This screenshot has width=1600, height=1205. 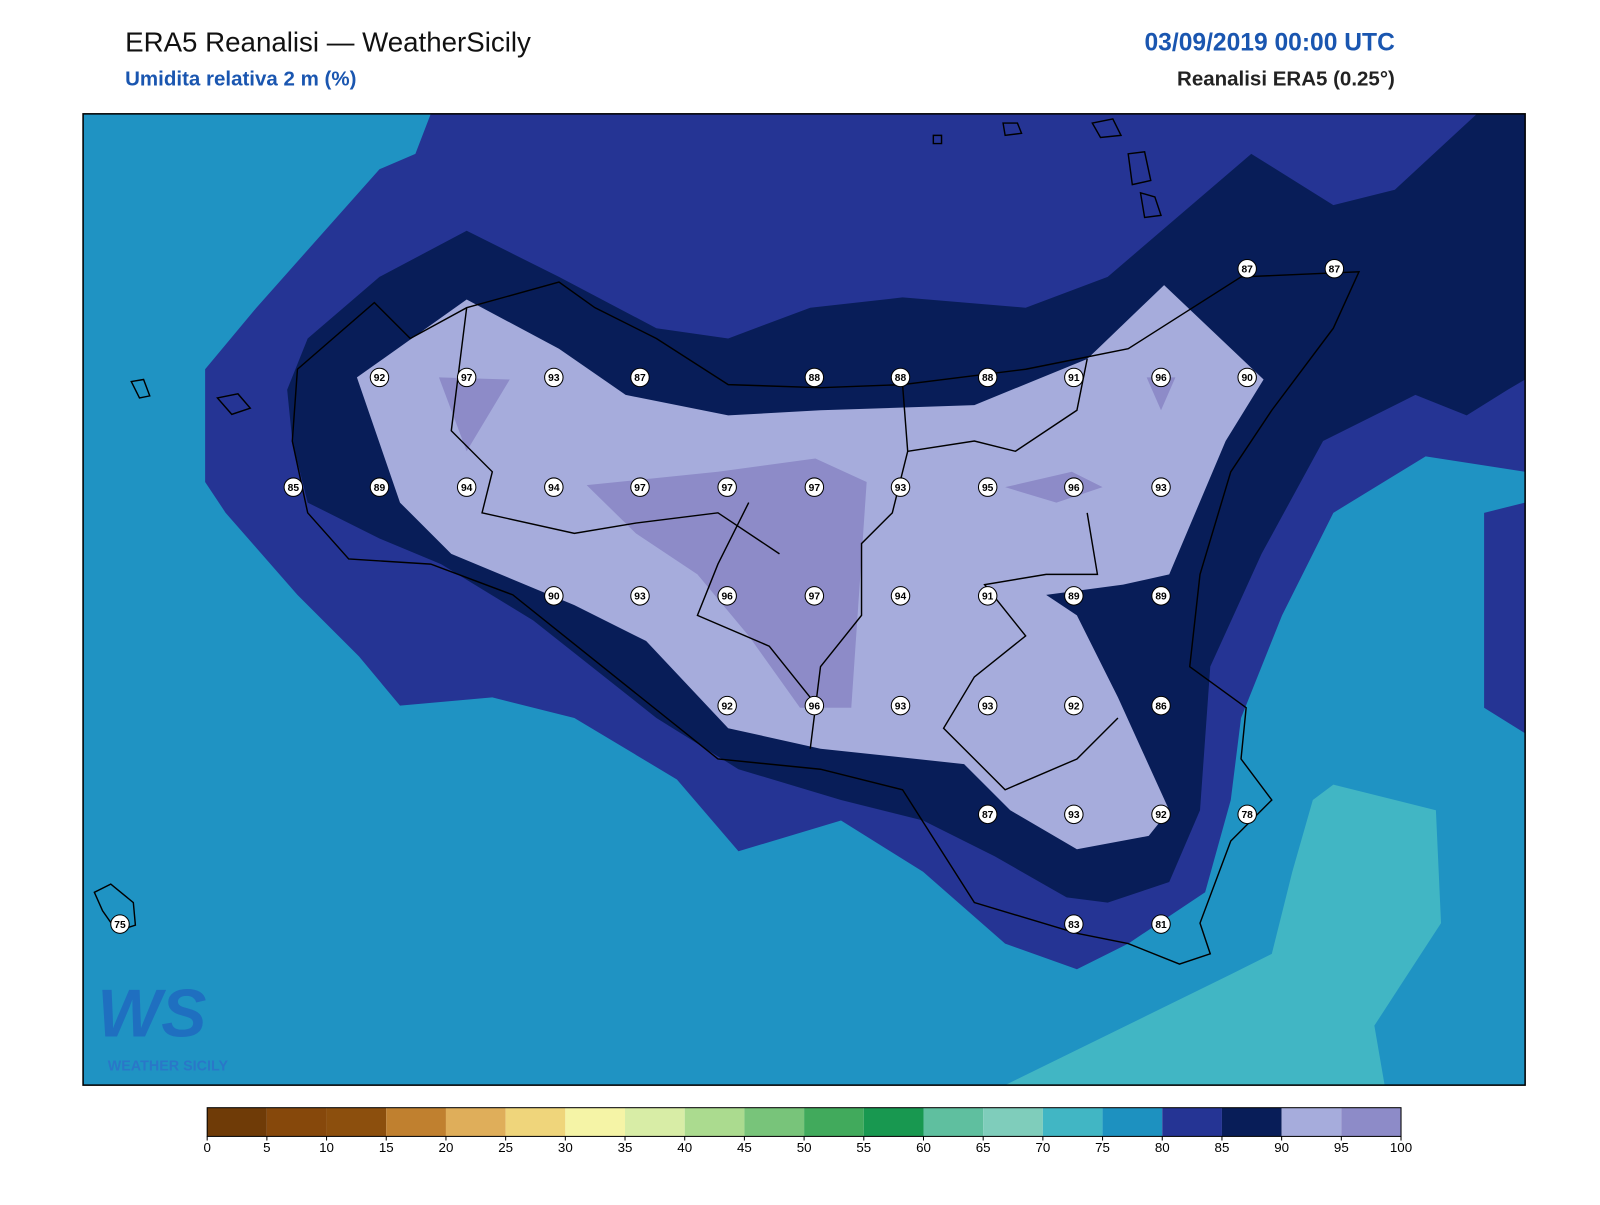 What do you see at coordinates (1247, 815) in the screenshot?
I see `station-value: 78` at bounding box center [1247, 815].